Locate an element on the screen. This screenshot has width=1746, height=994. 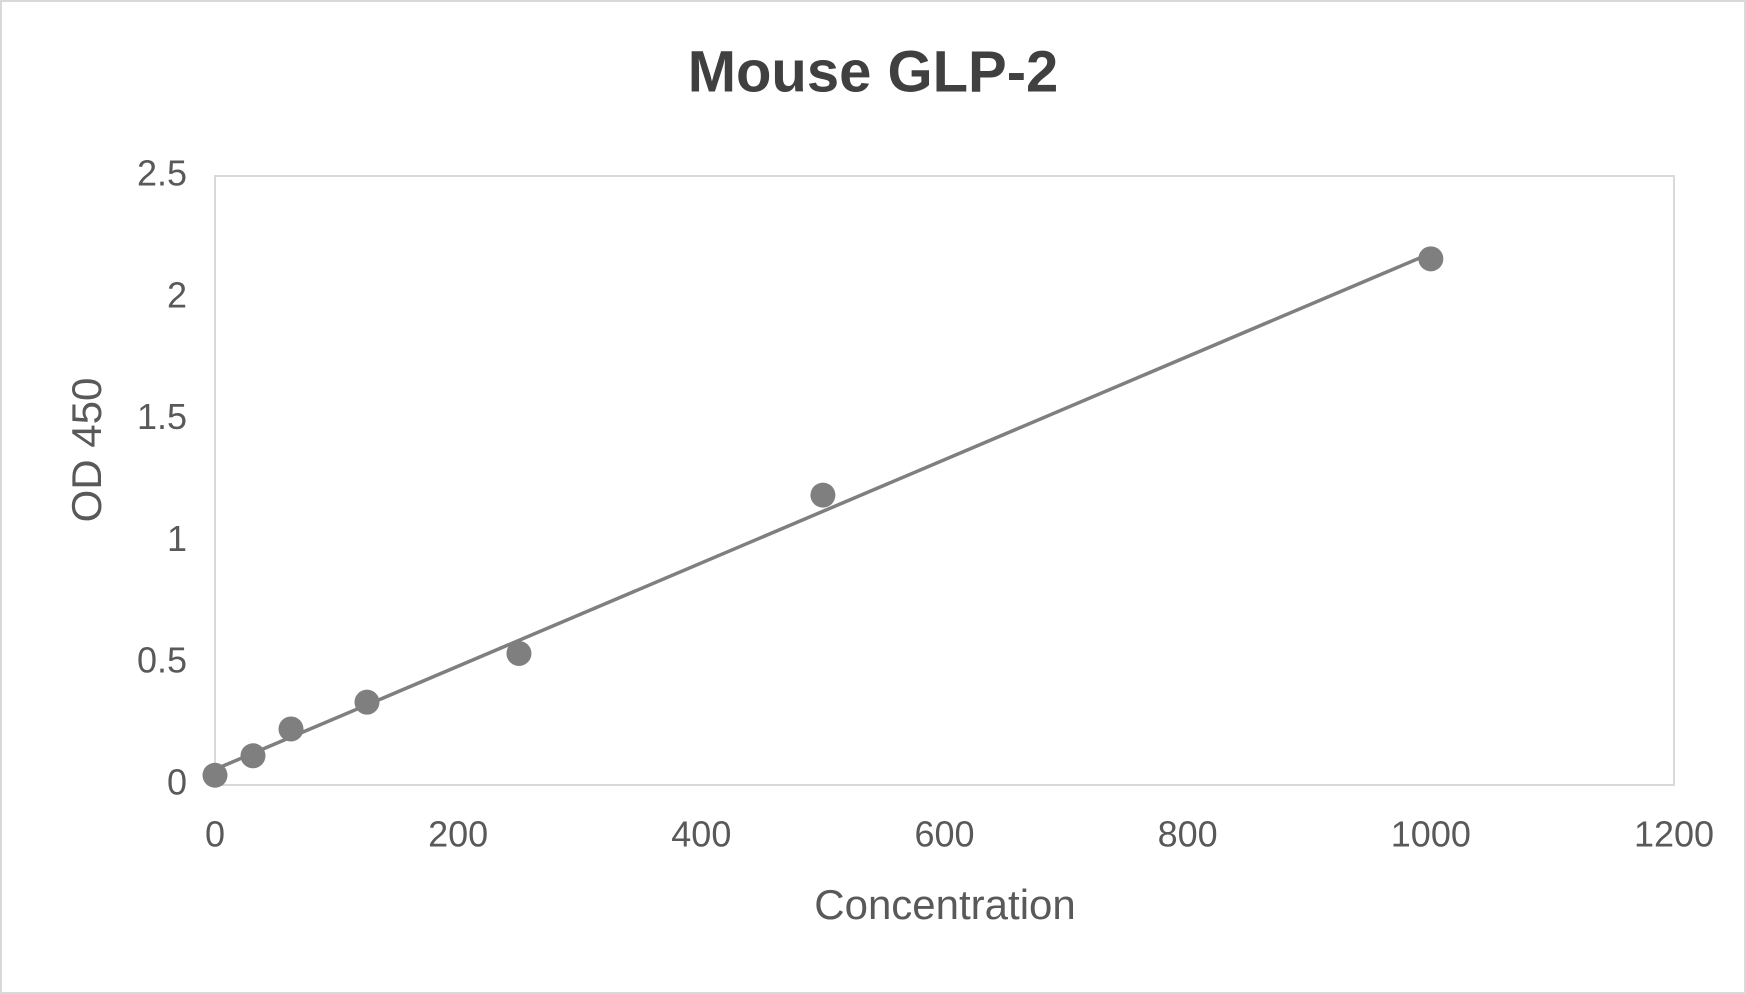
y-tick-label: 1 is located at coordinates (177, 538).